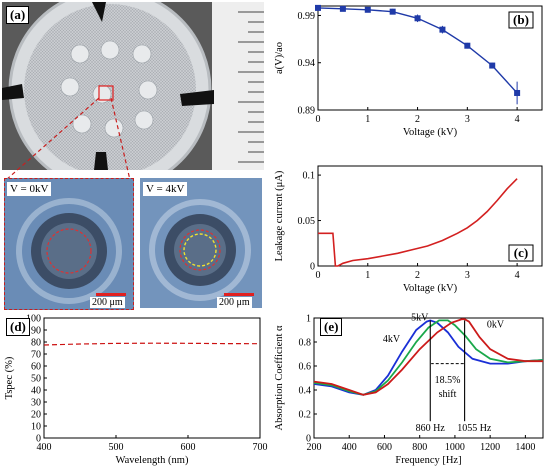 The width and height of the screenshot is (550, 469). Describe the element at coordinates (467, 275) in the screenshot. I see `x-tick-label: 3` at that location.